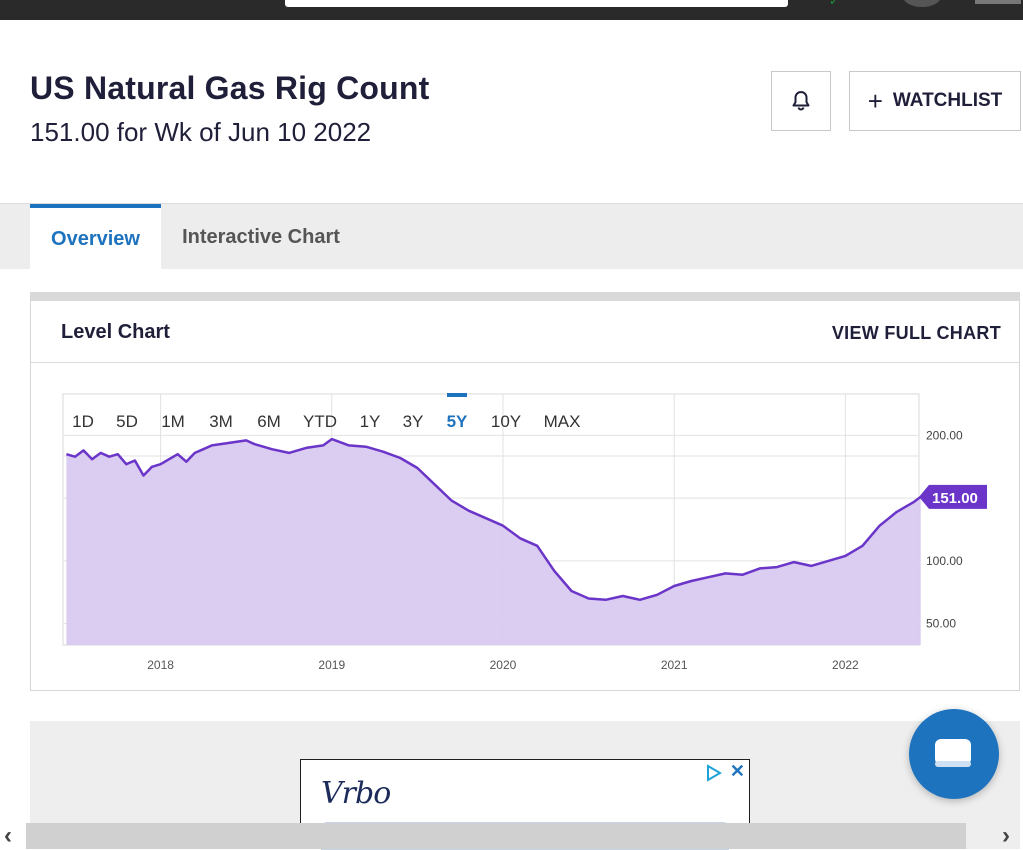  Describe the element at coordinates (8, 835) in the screenshot. I see `chevron-left-icon: ‹` at that location.